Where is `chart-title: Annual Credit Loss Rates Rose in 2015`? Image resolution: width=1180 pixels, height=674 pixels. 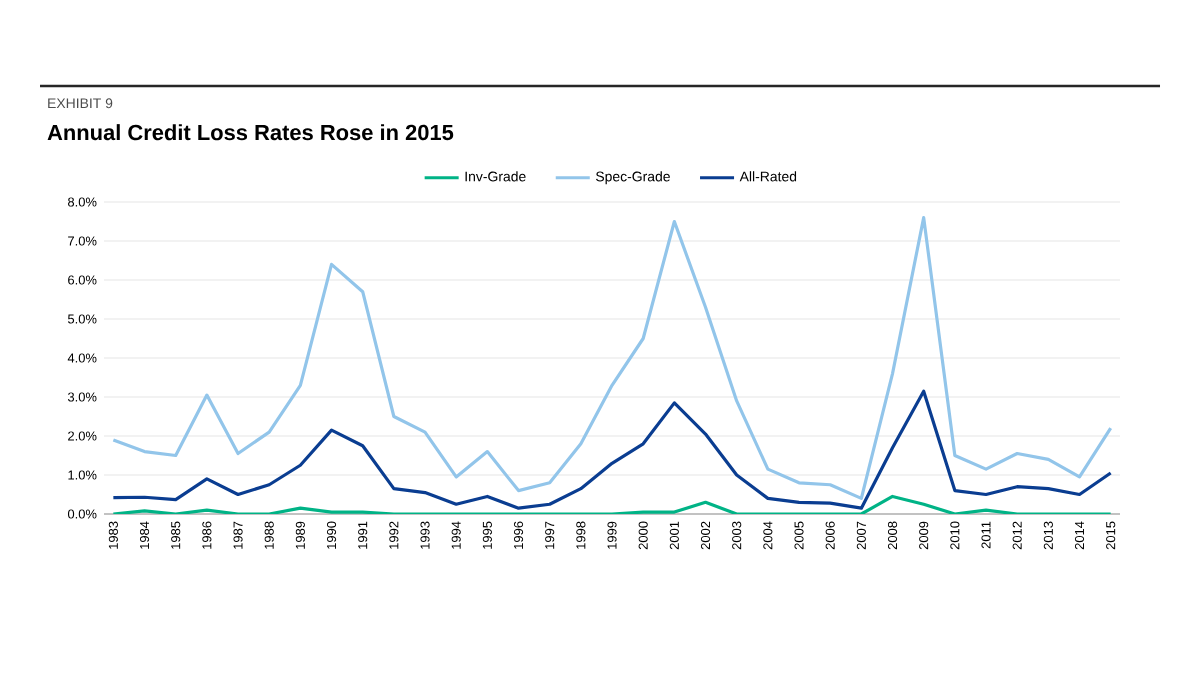 chart-title: Annual Credit Loss Rates Rose in 2015 is located at coordinates (250, 132).